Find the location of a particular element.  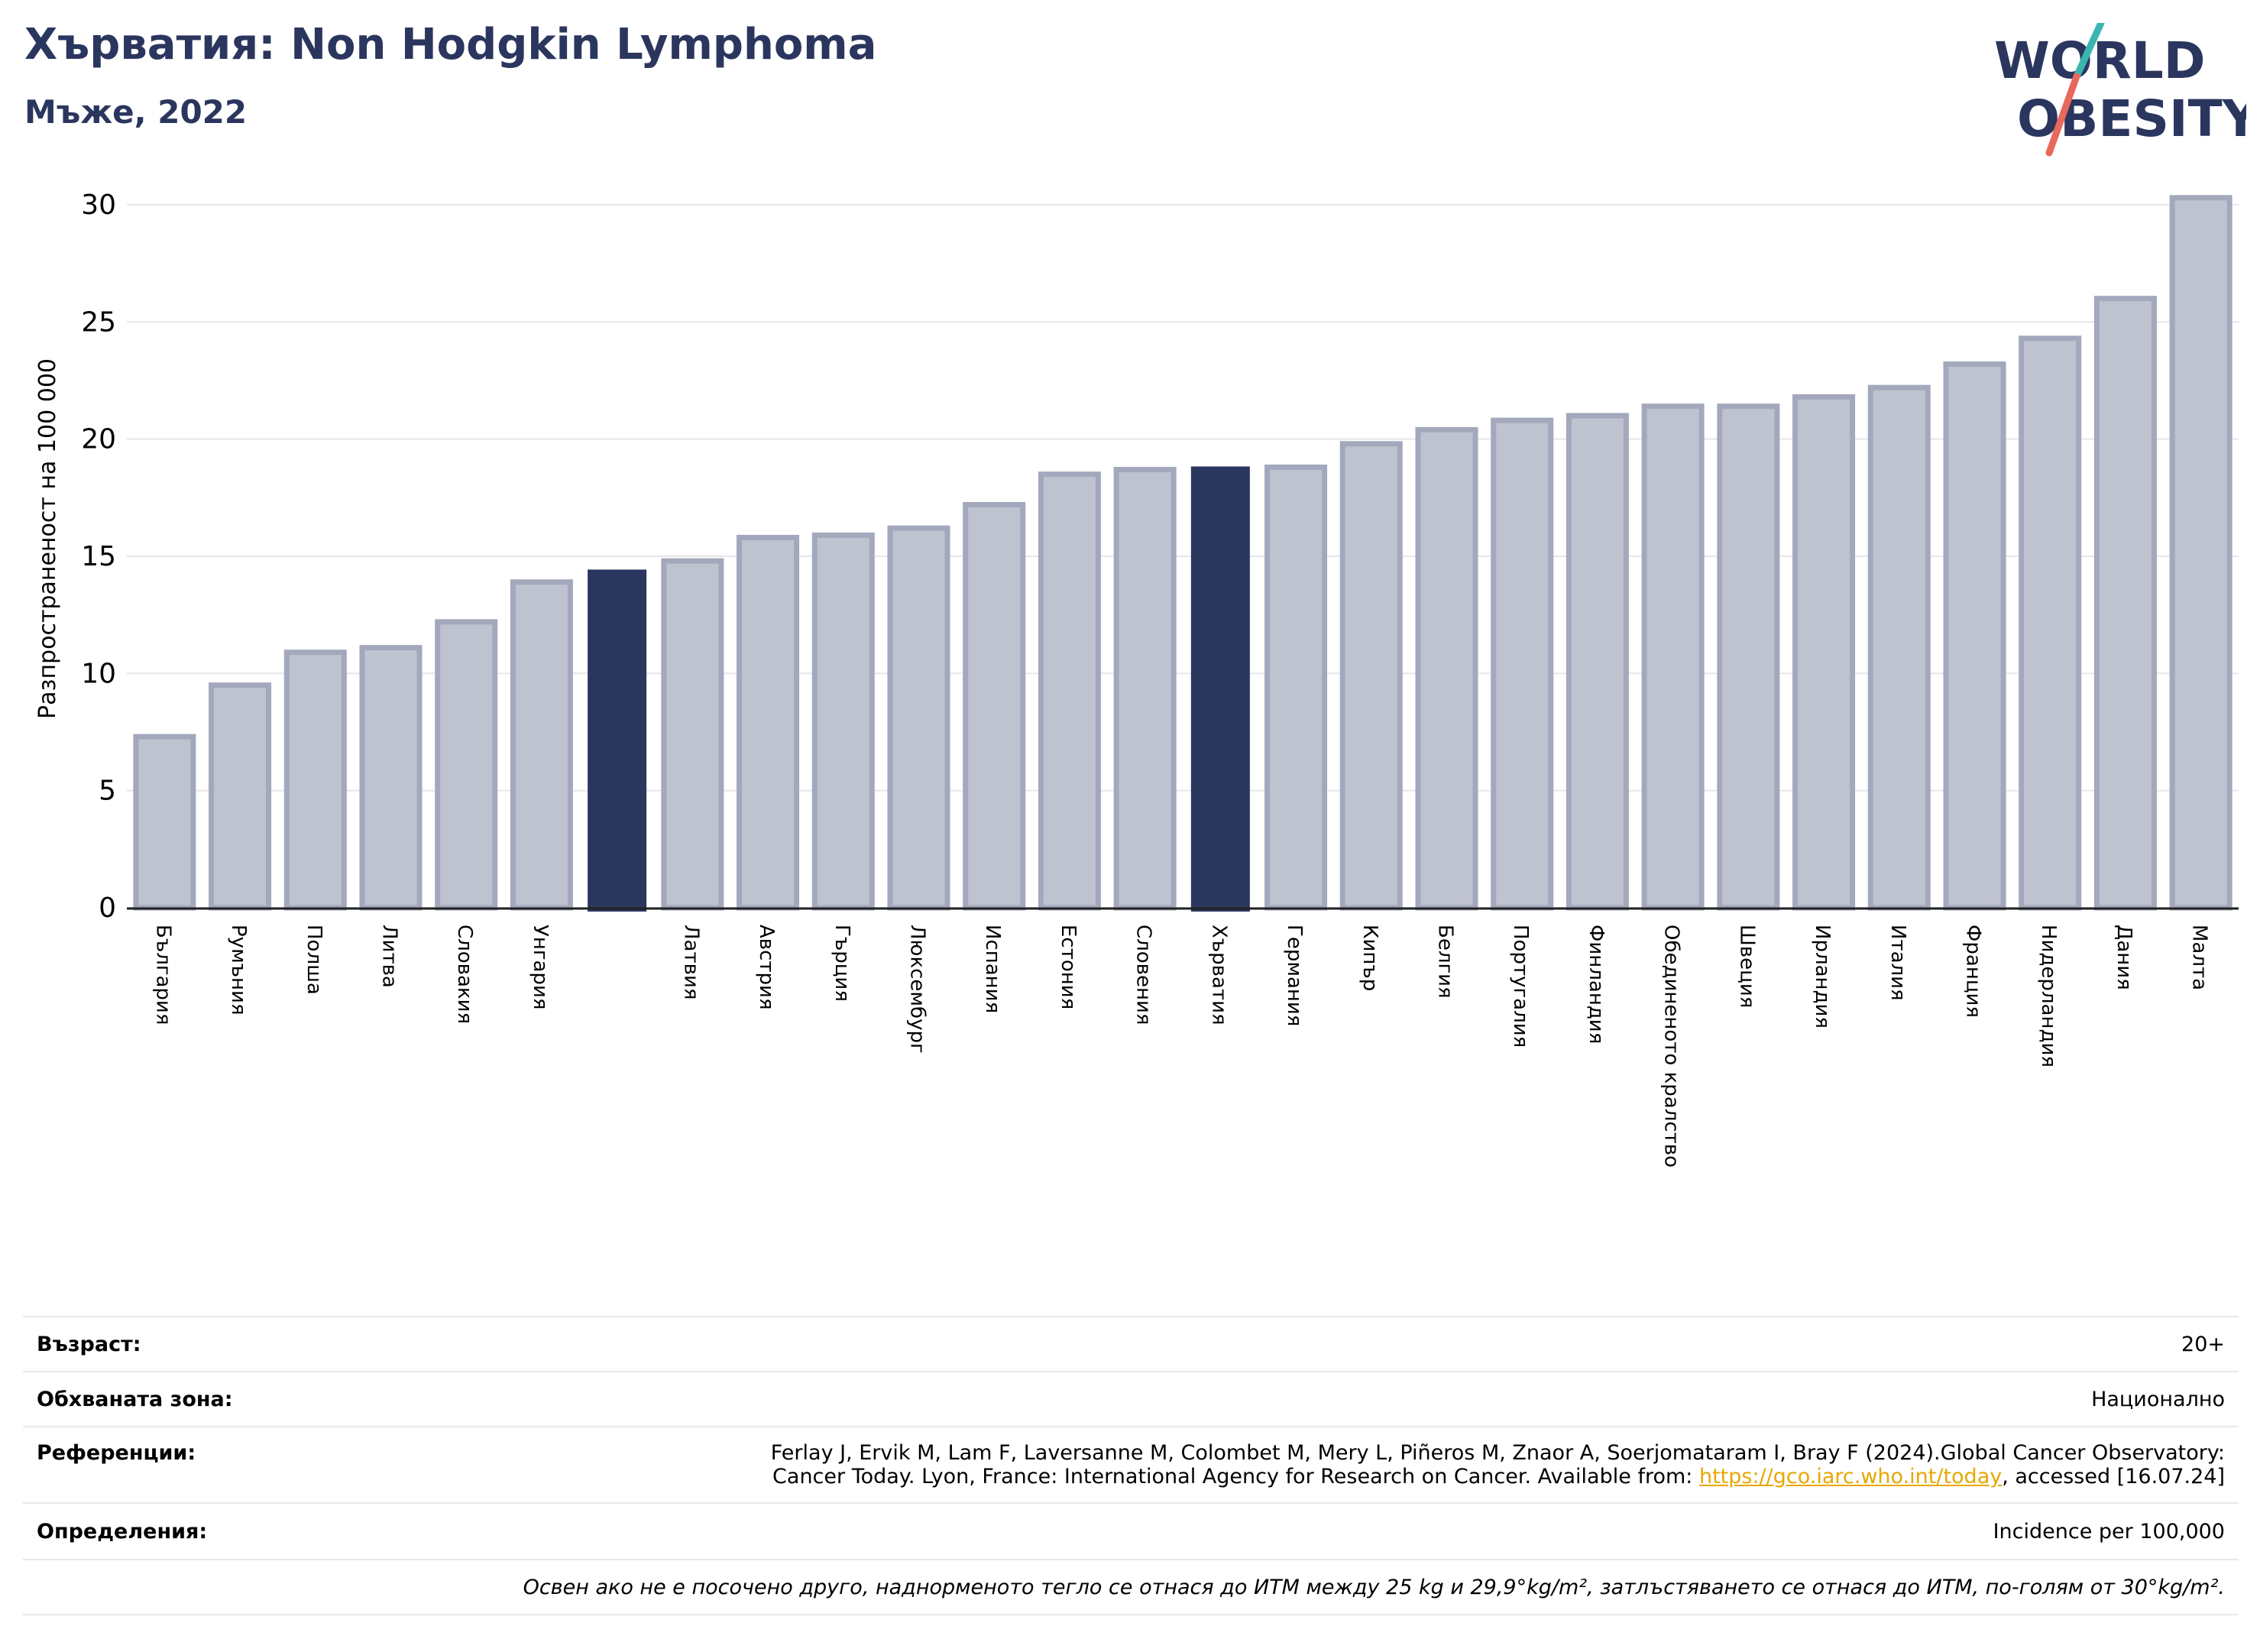

x-tick-label: Белгия is located at coordinates (1445, 962).